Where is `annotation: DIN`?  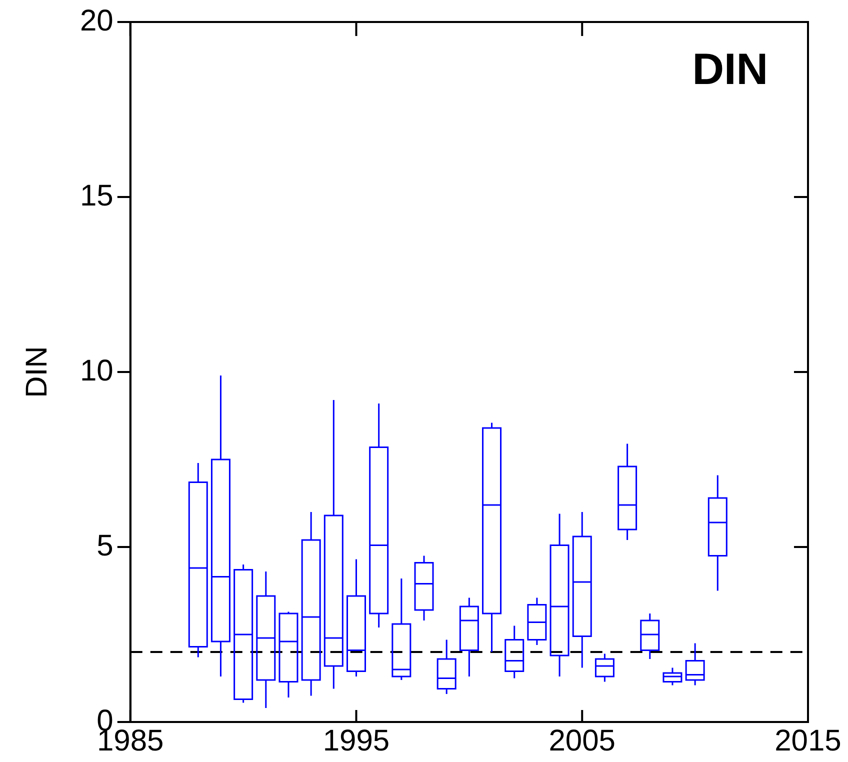 annotation: DIN is located at coordinates (730, 69).